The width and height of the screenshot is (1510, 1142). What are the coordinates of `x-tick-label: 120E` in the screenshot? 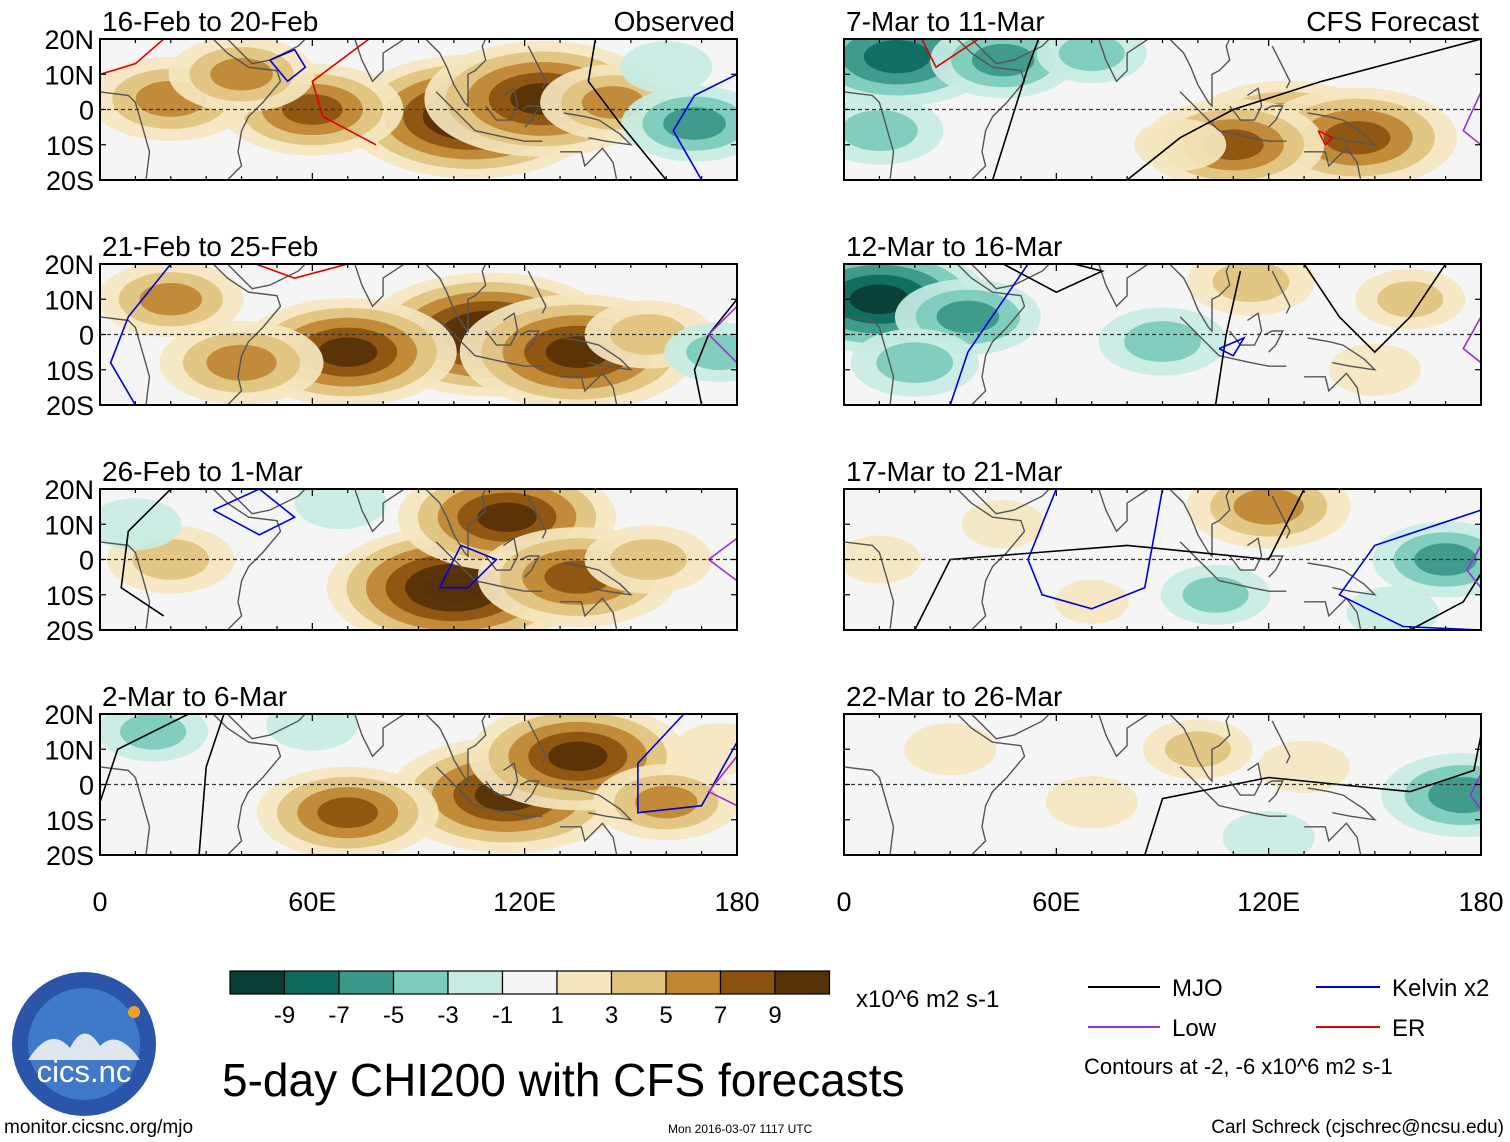 It's located at (1268, 902).